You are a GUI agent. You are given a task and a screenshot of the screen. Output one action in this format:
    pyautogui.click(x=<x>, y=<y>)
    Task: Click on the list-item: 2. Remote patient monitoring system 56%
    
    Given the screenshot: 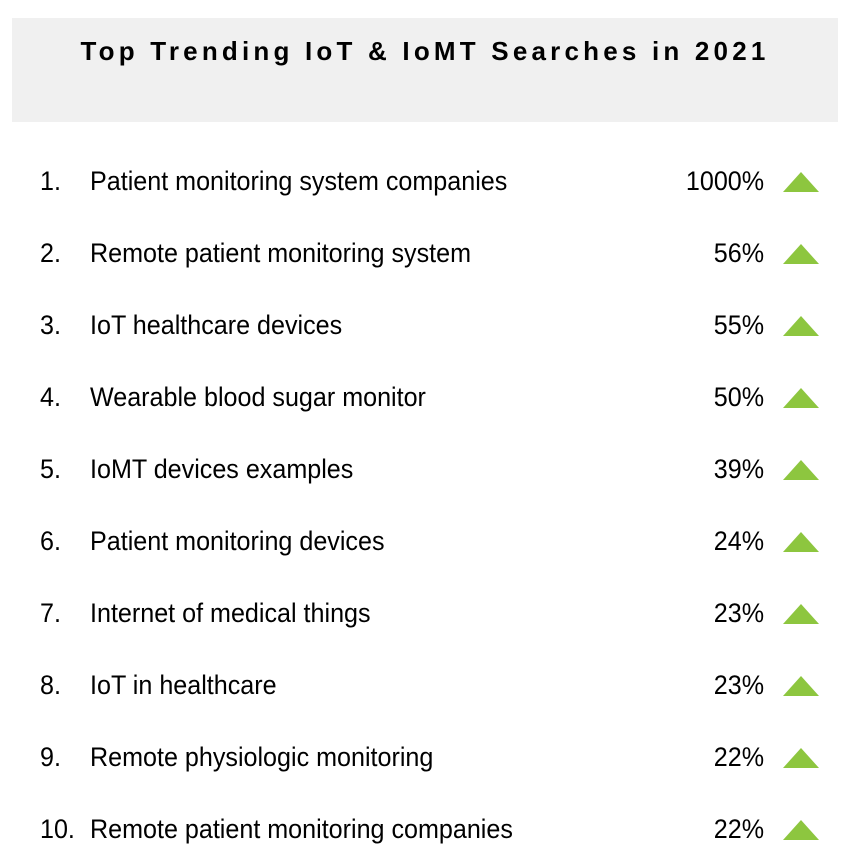 What is the action you would take?
    pyautogui.click(x=428, y=253)
    